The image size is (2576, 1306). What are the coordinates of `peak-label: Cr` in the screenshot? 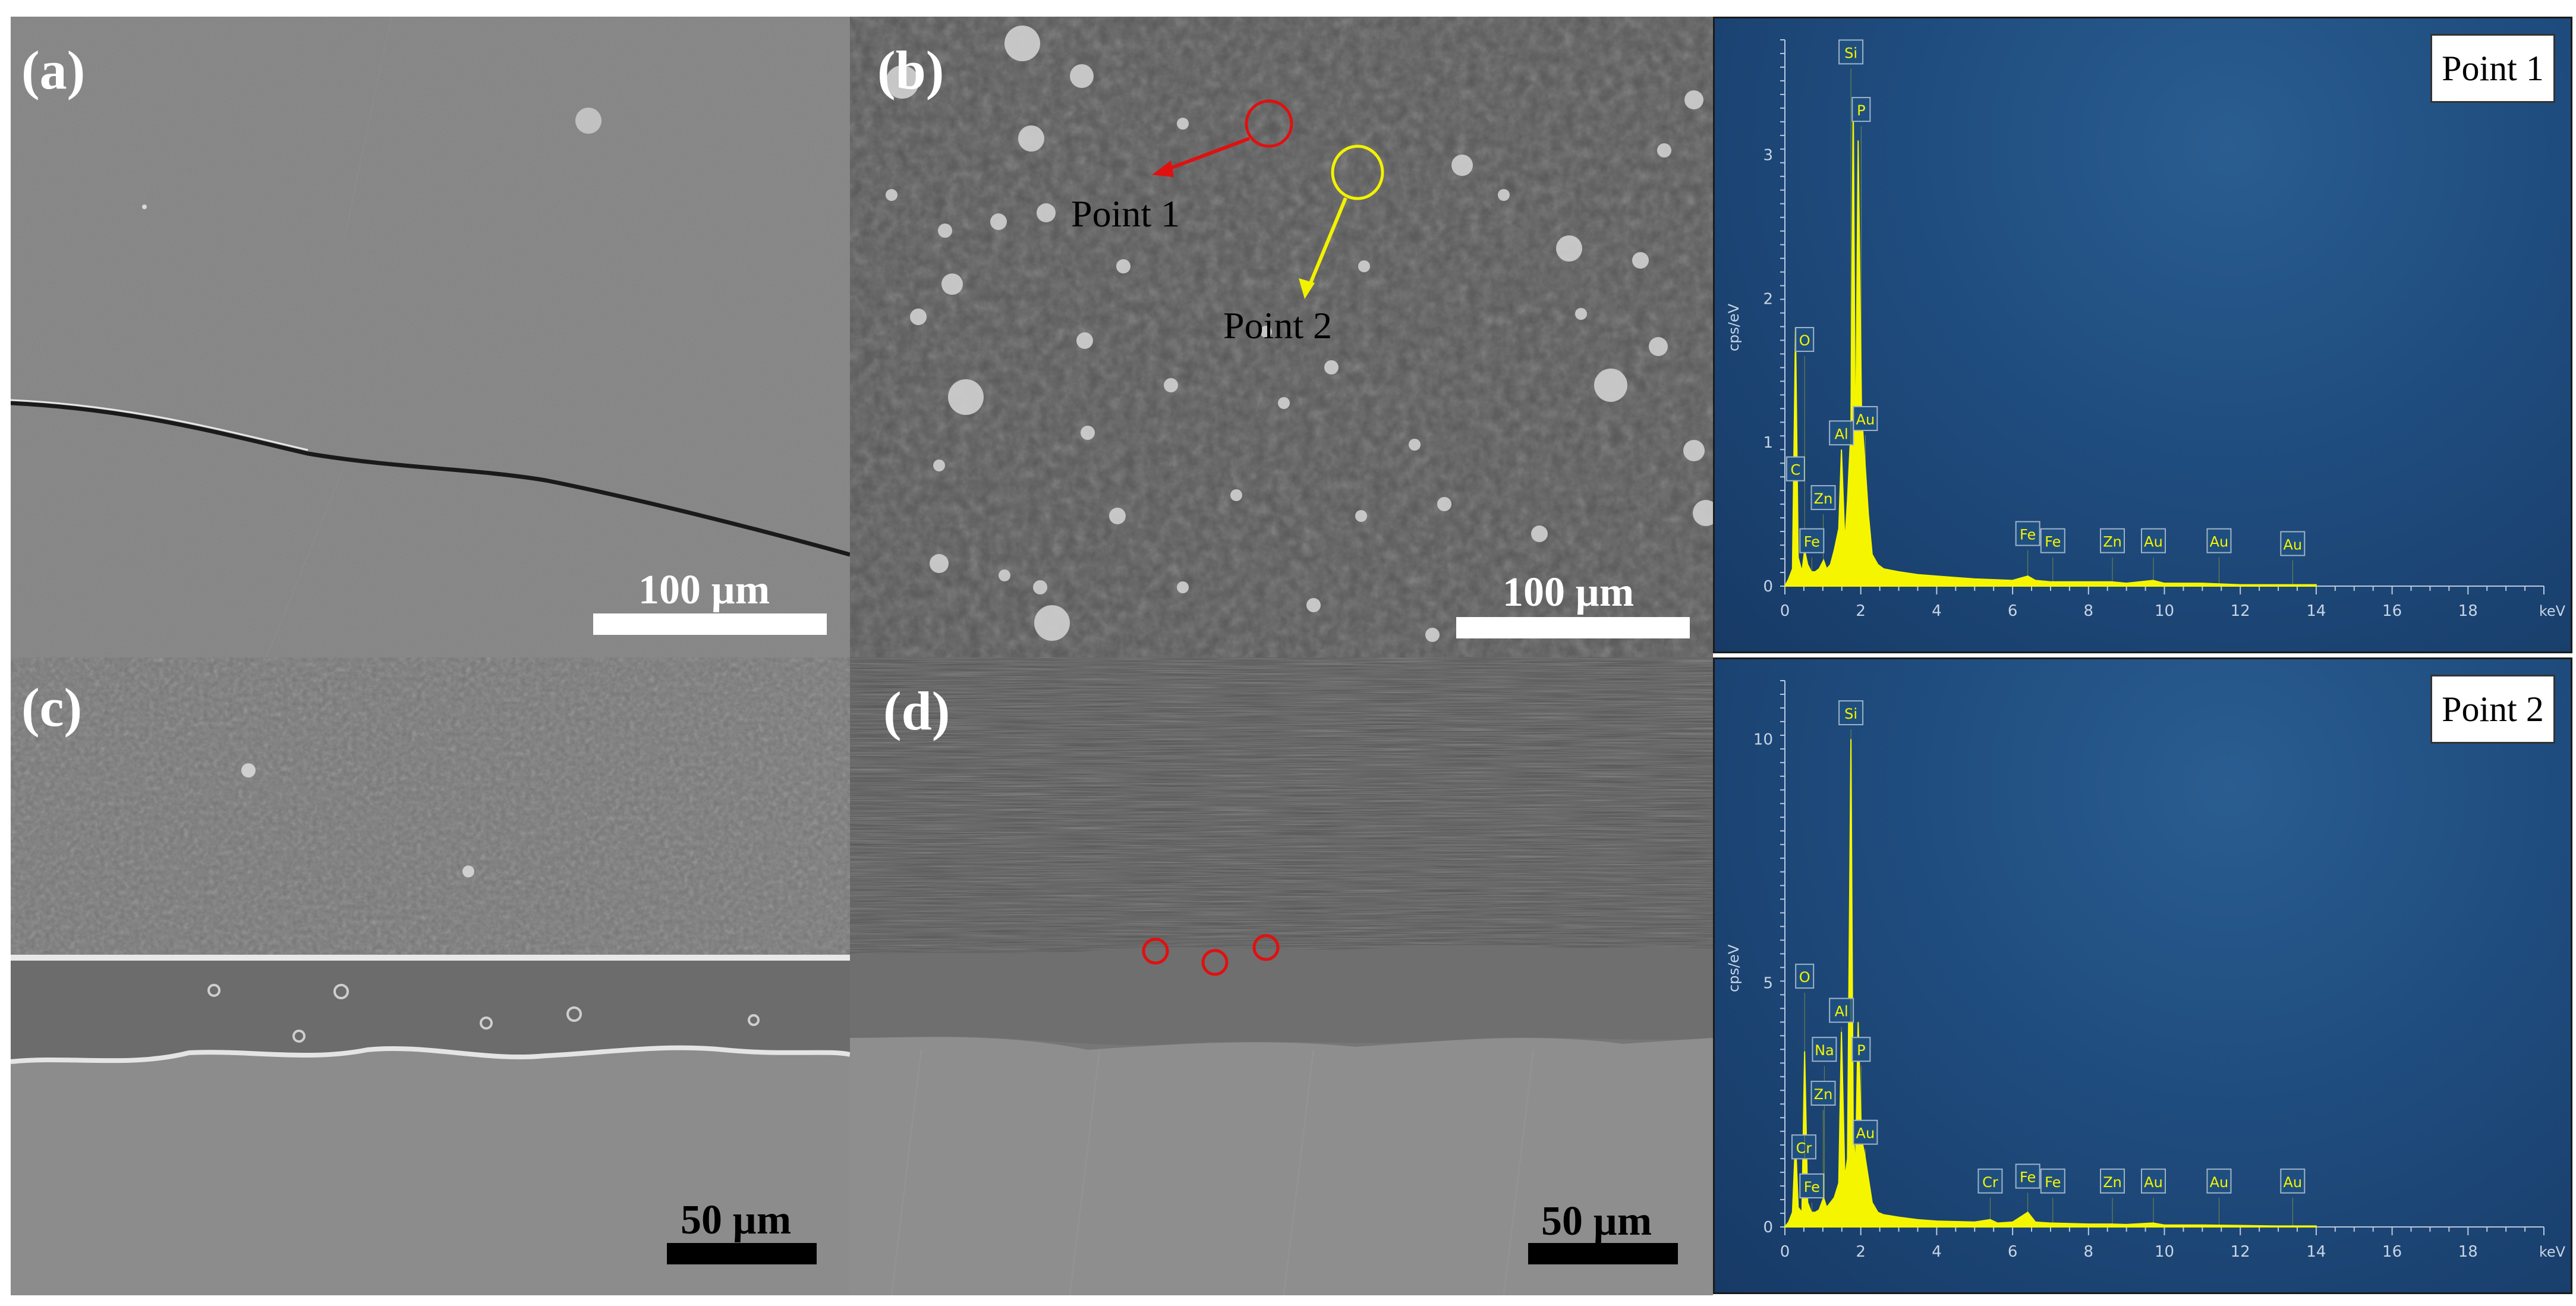 It's located at (1990, 1182).